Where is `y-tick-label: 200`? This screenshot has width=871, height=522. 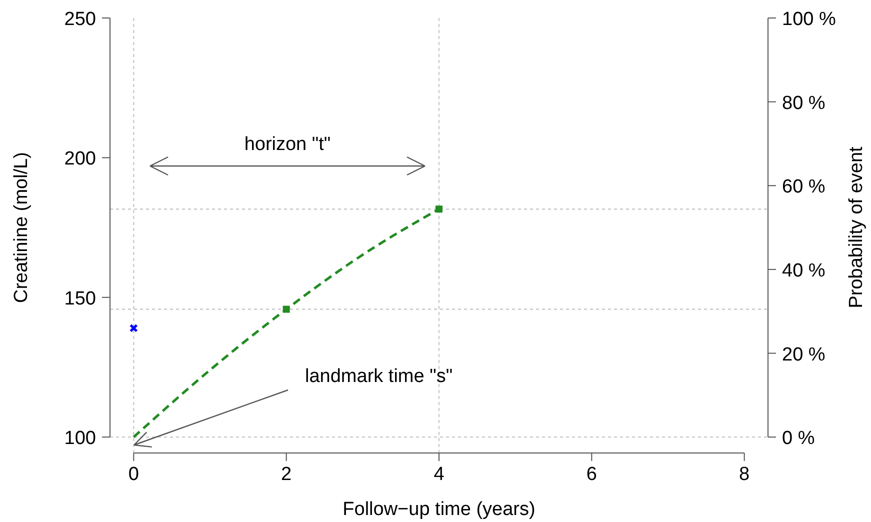 y-tick-label: 200 is located at coordinates (80, 159).